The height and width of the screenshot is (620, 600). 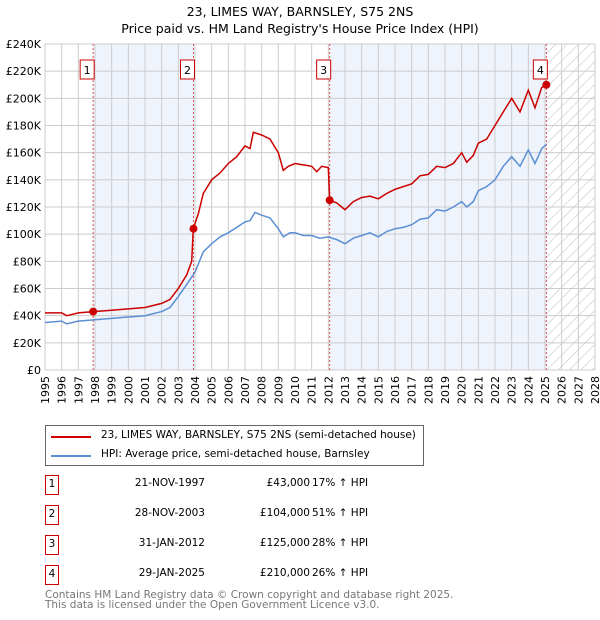 I want to click on table-row: 2 28-NOV-2003 £104,000 51% ↑ HPI, so click(x=245, y=515).